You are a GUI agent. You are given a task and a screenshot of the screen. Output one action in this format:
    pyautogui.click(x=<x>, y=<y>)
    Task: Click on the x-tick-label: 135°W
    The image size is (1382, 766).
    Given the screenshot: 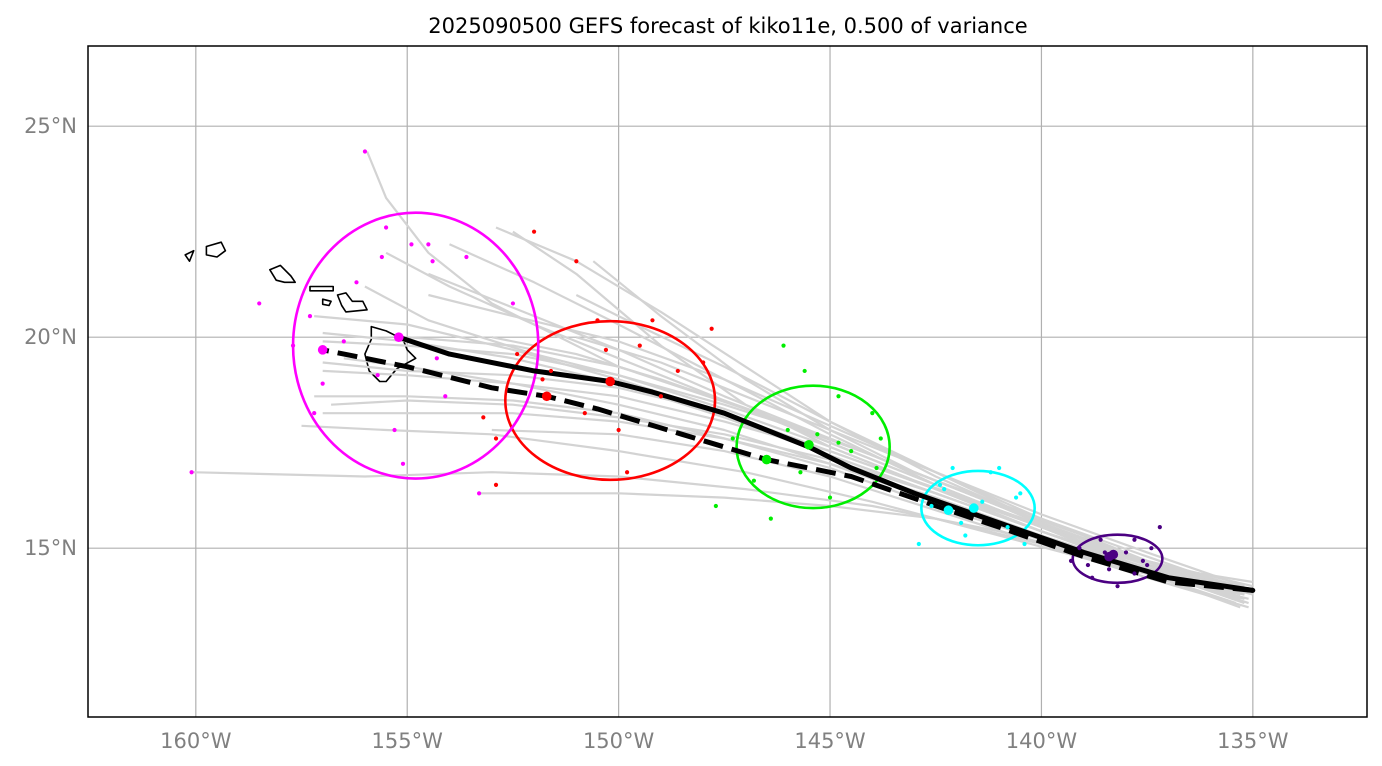 What is the action you would take?
    pyautogui.click(x=1253, y=741)
    